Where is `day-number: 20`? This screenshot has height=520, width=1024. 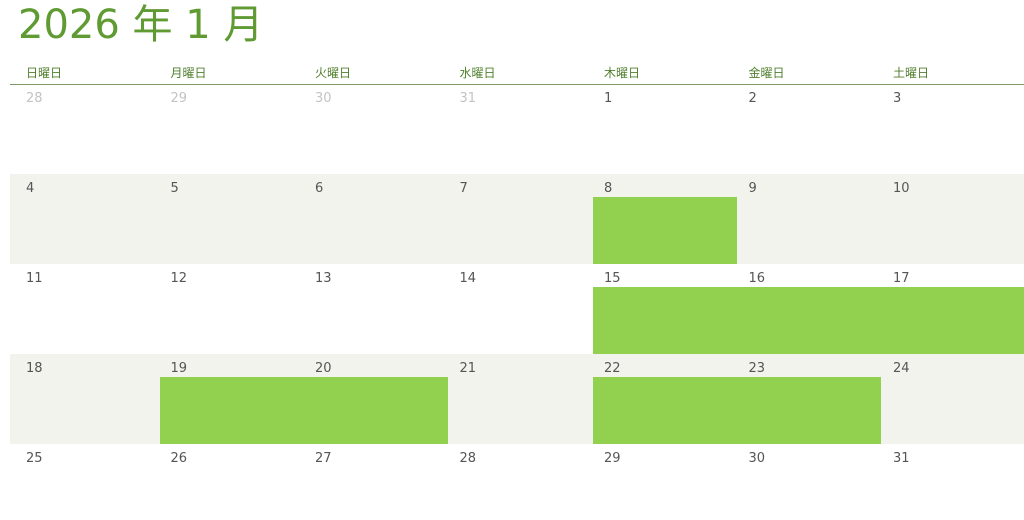
day-number: 20 is located at coordinates (323, 368).